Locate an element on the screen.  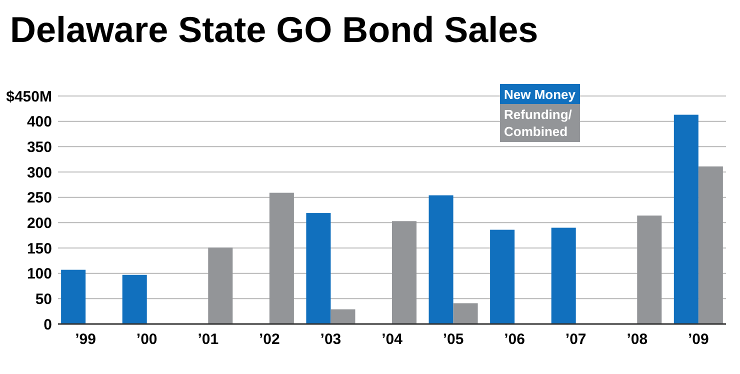
x-tick-label: ’07 is located at coordinates (575, 339).